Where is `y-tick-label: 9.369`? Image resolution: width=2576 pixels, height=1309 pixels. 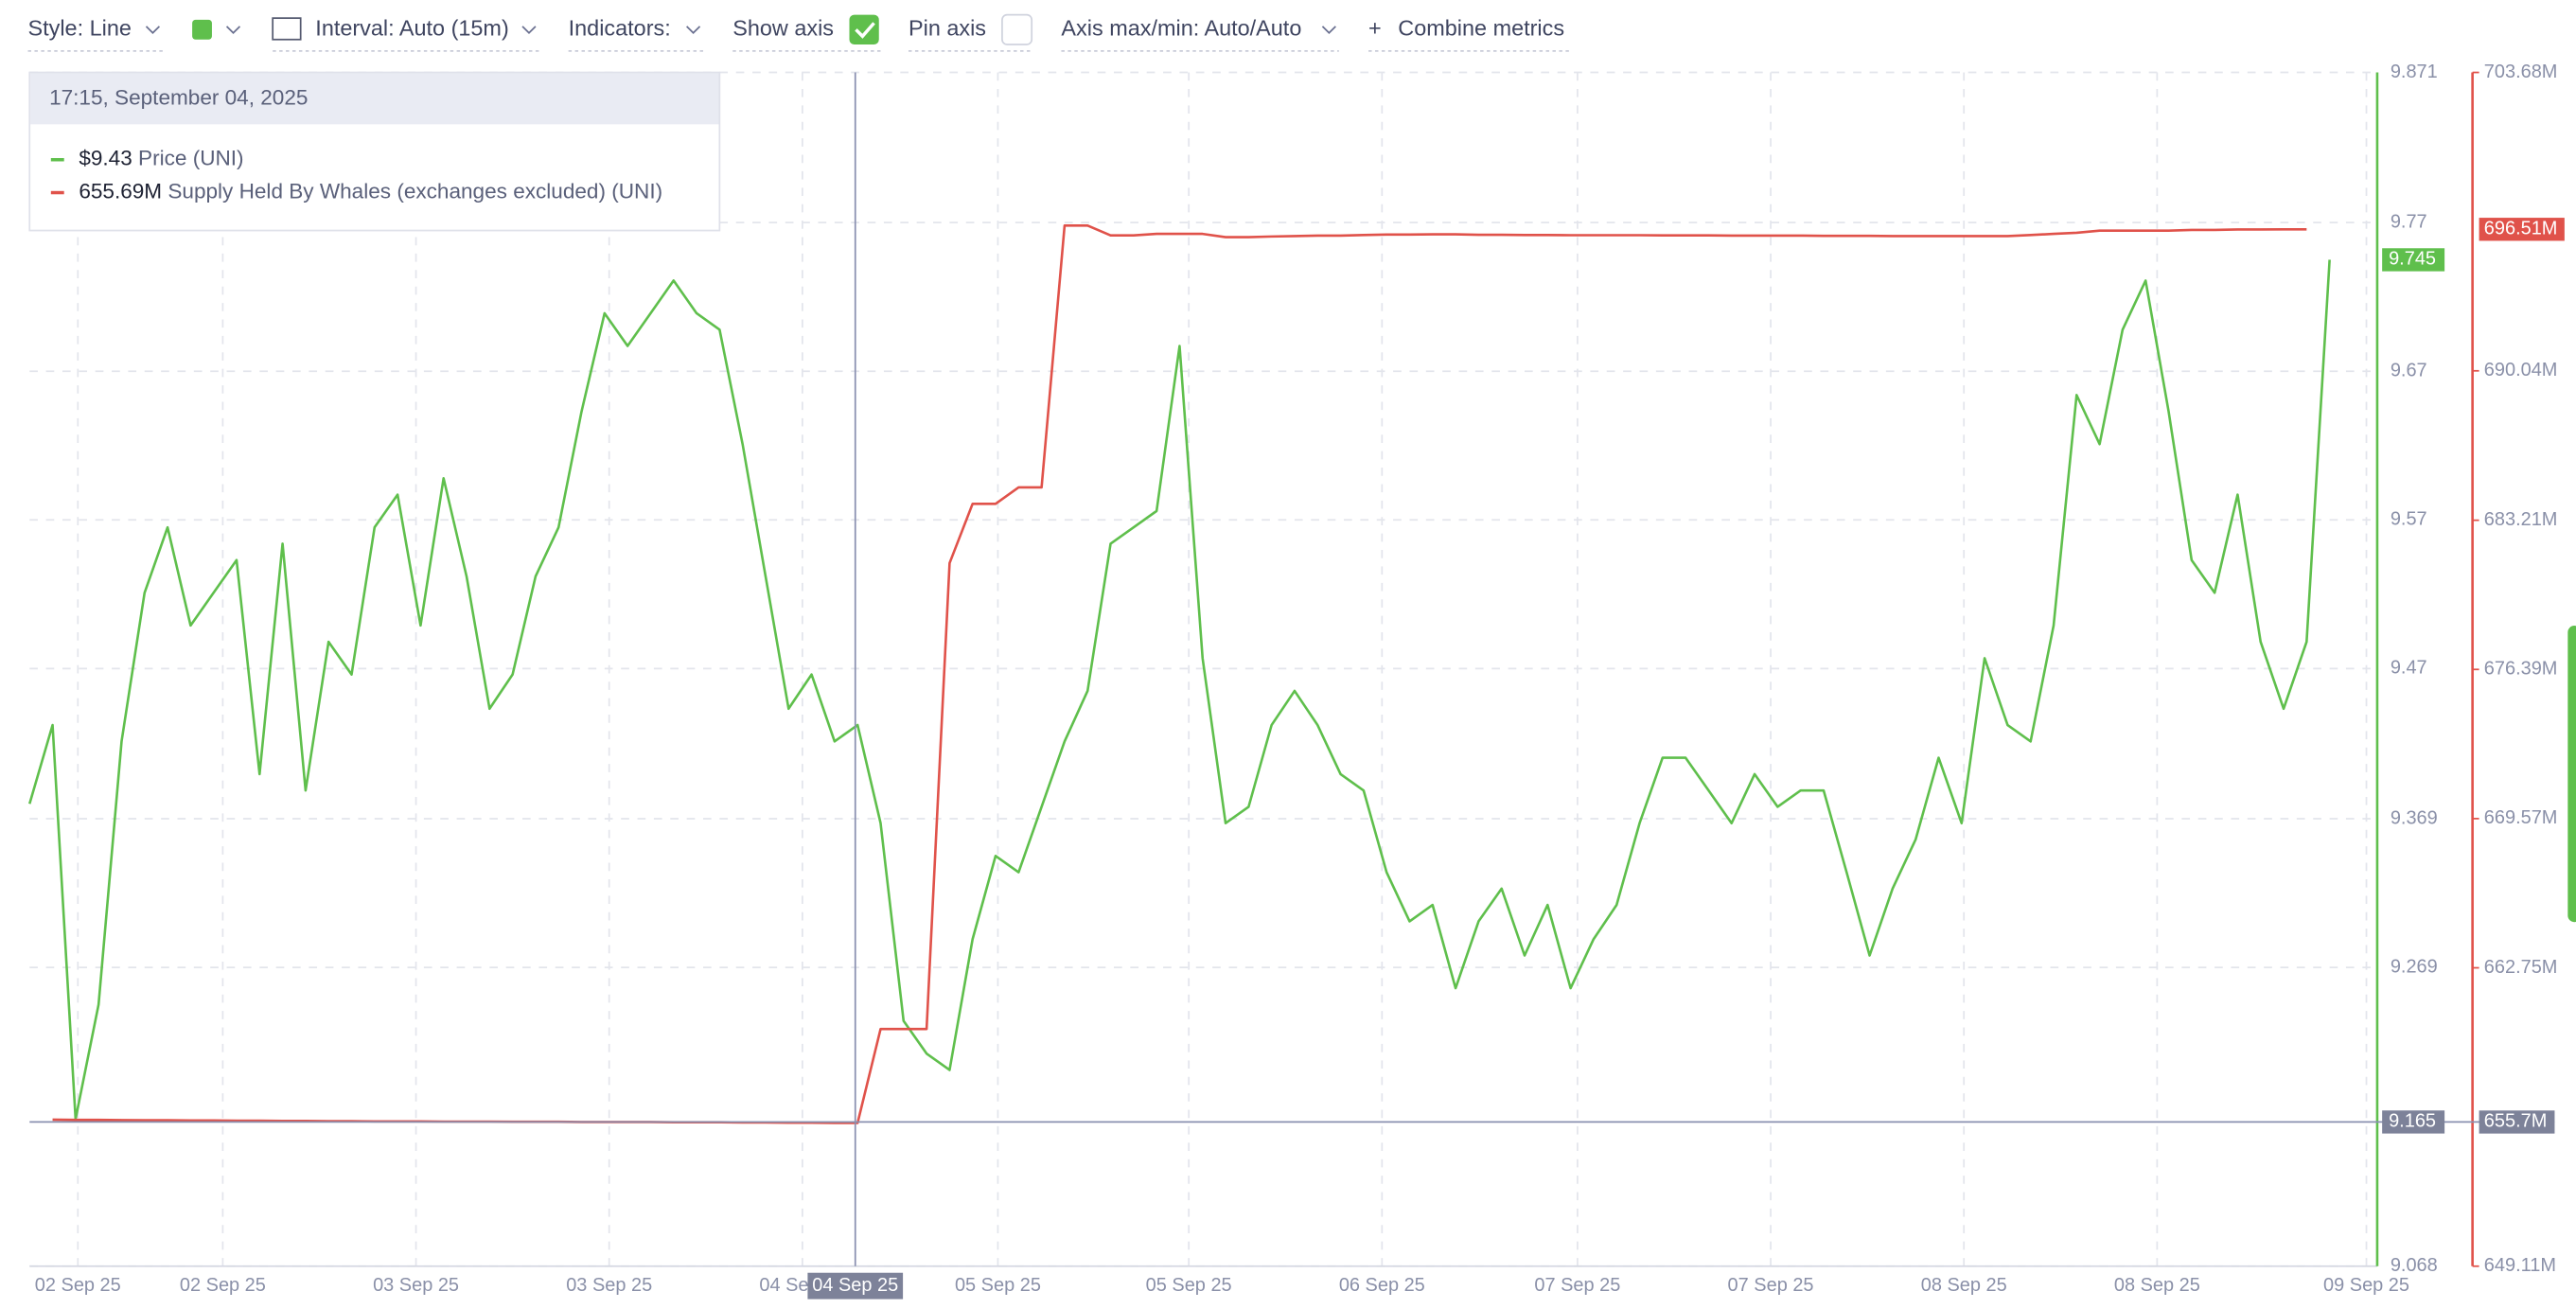
y-tick-label: 9.369 is located at coordinates (2414, 817).